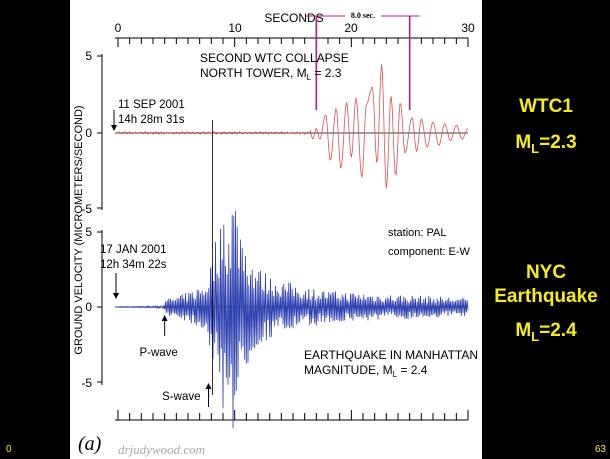 The width and height of the screenshot is (610, 459). I want to click on wtc-side-title: WTC1, so click(546, 106).